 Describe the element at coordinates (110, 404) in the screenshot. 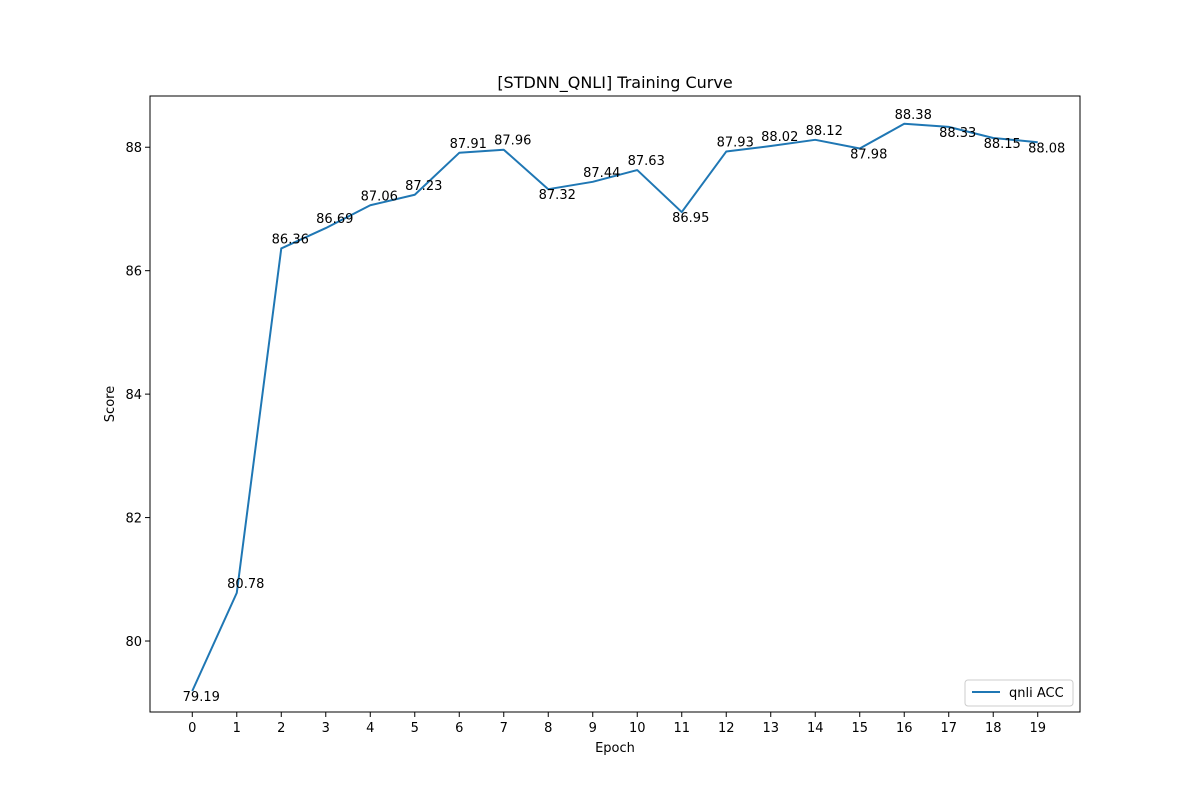

I see `y-axis-label: Score` at that location.